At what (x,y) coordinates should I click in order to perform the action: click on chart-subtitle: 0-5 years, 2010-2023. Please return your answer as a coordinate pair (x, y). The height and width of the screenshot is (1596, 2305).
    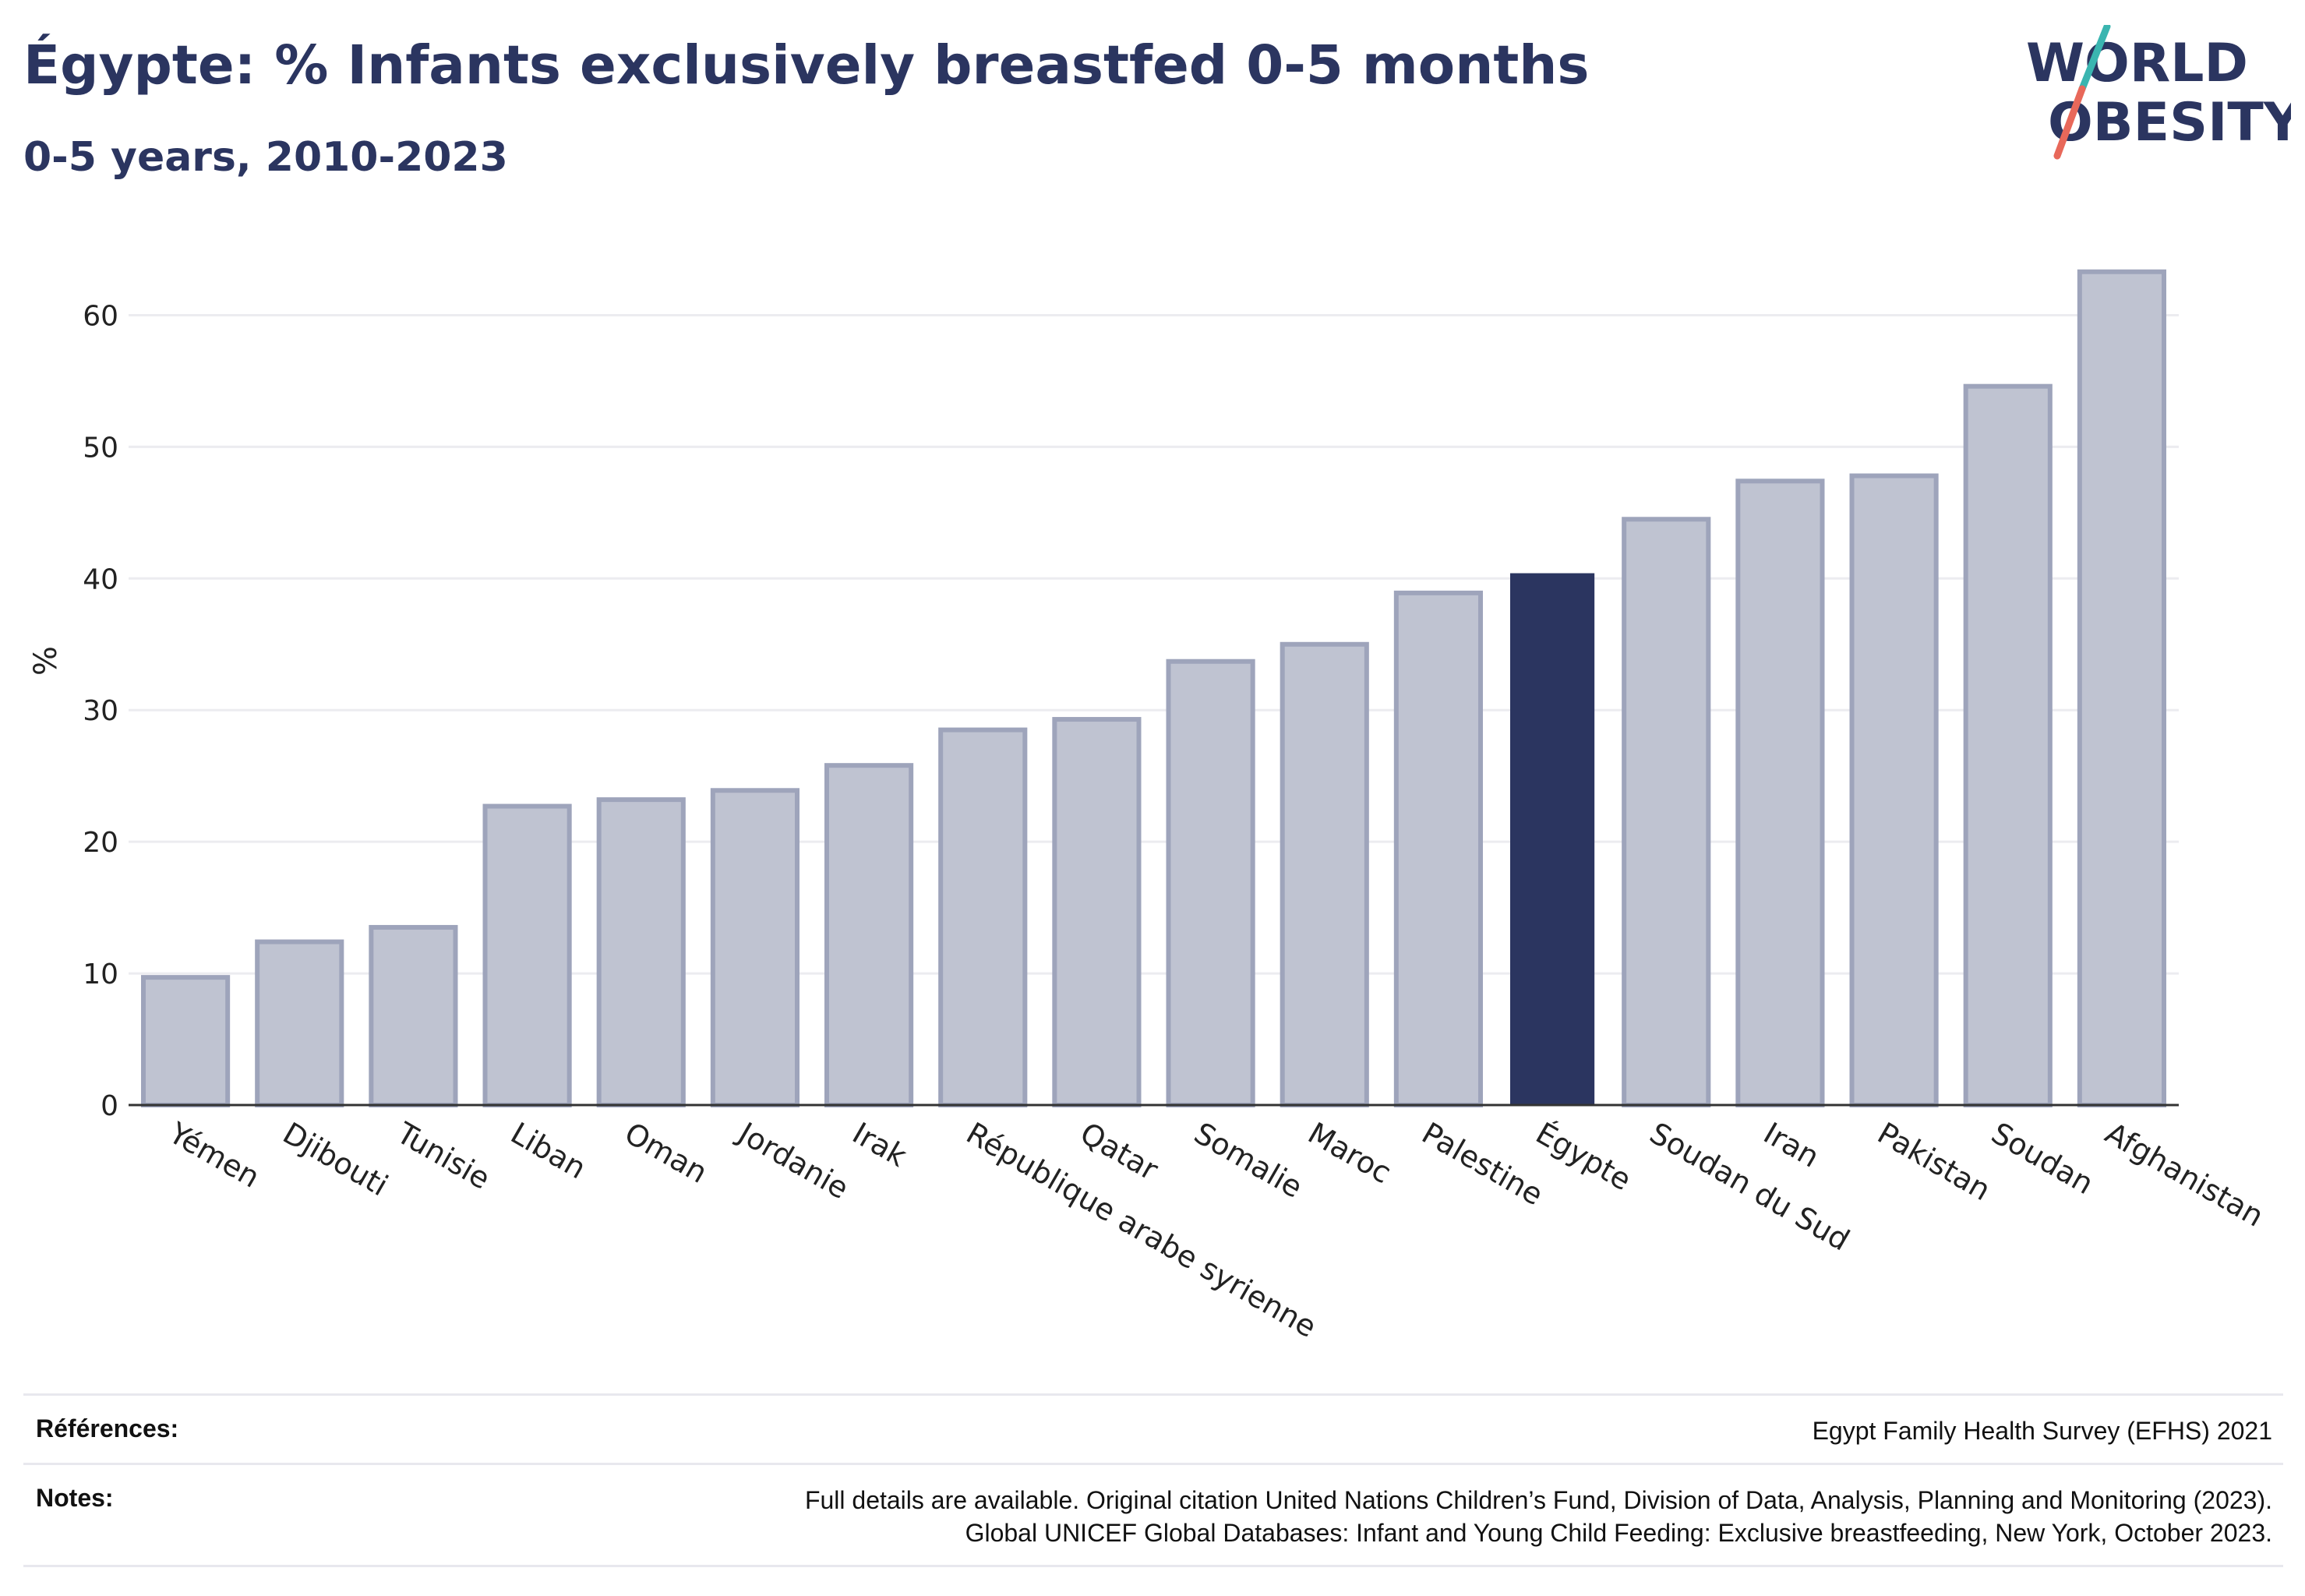
    Looking at the image, I should click on (265, 157).